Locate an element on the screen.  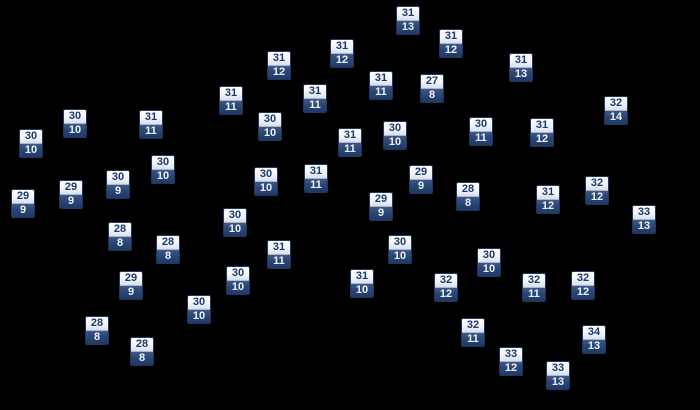
temp-badge: 30 11 is located at coordinates (481, 131).